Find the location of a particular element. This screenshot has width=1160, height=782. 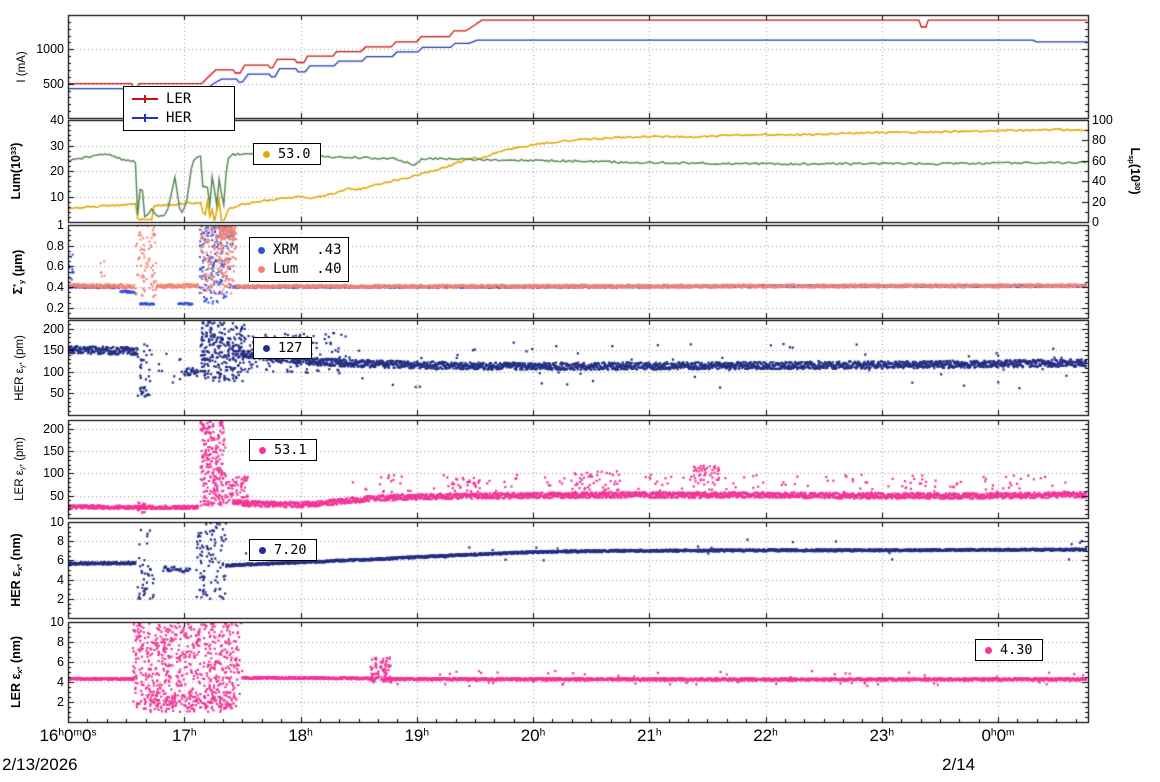

ler-line-sample is located at coordinates (145, 99).